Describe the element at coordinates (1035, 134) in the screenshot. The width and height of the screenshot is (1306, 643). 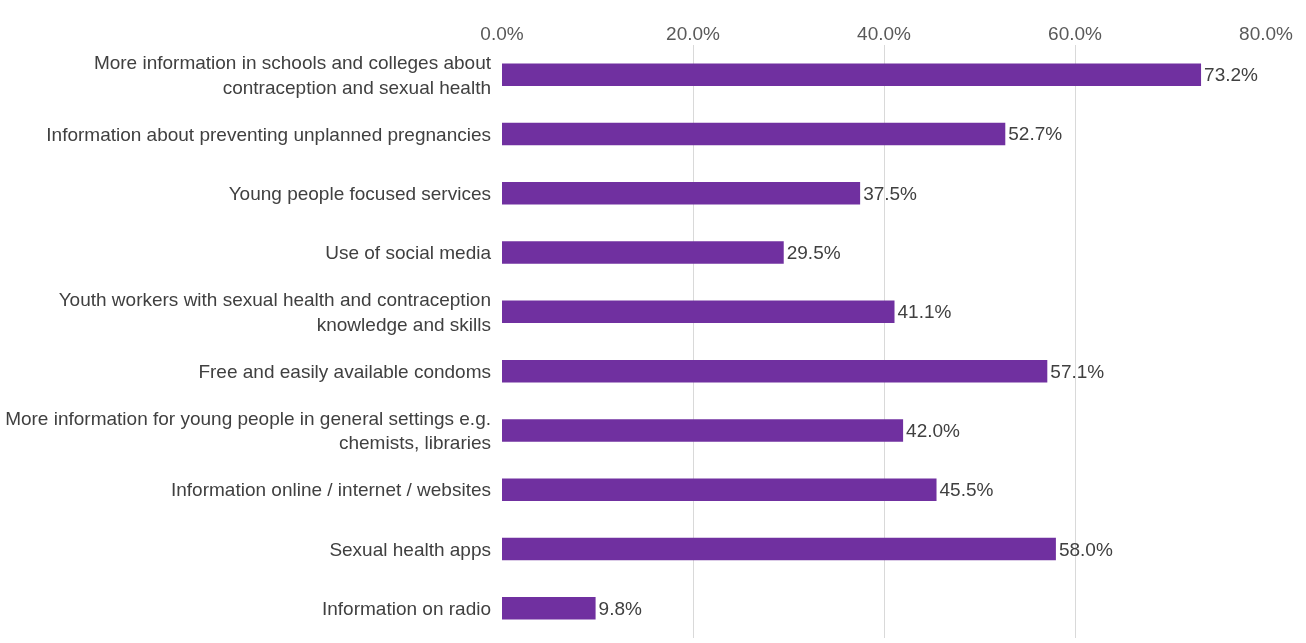
I see `data-label: 52.7%` at that location.